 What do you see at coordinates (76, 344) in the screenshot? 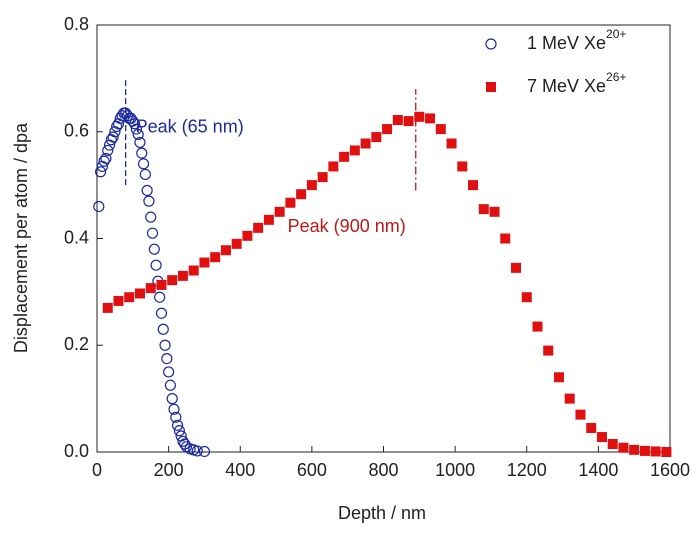
I see `y-tick-label: 0.2` at bounding box center [76, 344].